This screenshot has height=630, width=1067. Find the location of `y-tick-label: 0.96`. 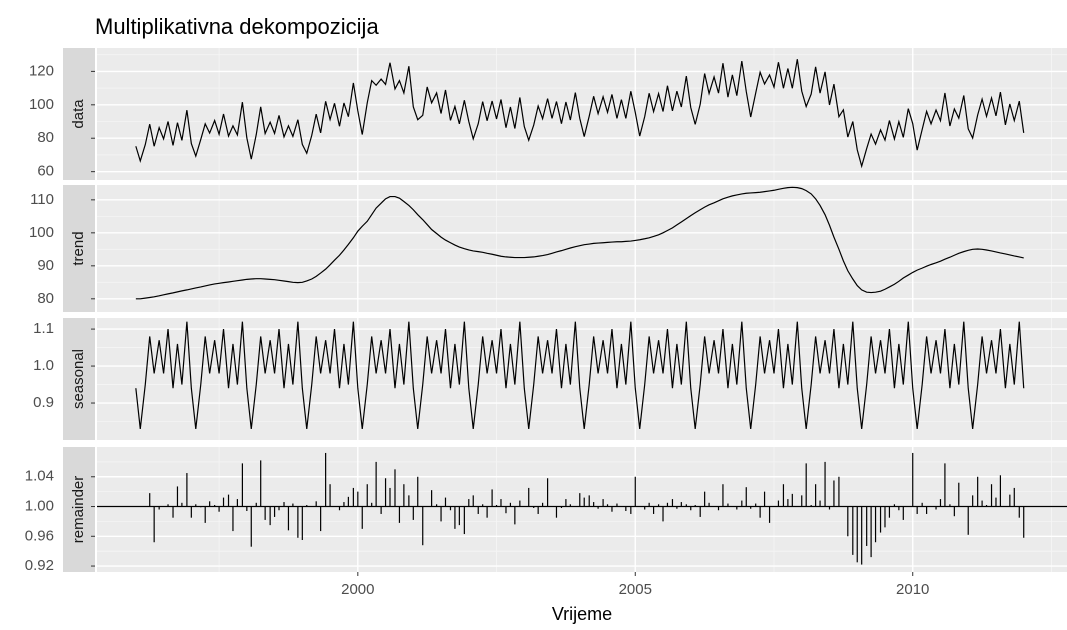

y-tick-label: 0.96 is located at coordinates (39, 535).